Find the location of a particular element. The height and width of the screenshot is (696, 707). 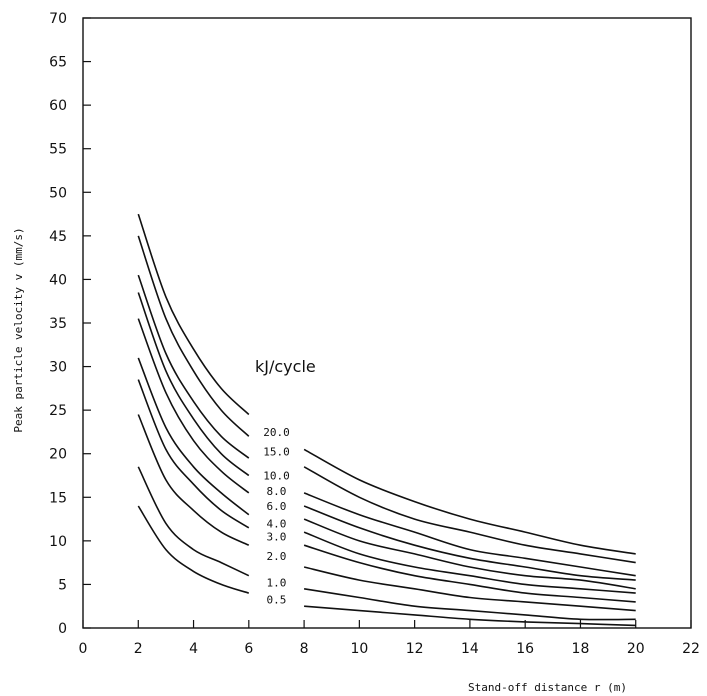

y-tick-label: 30 is located at coordinates (58, 368).